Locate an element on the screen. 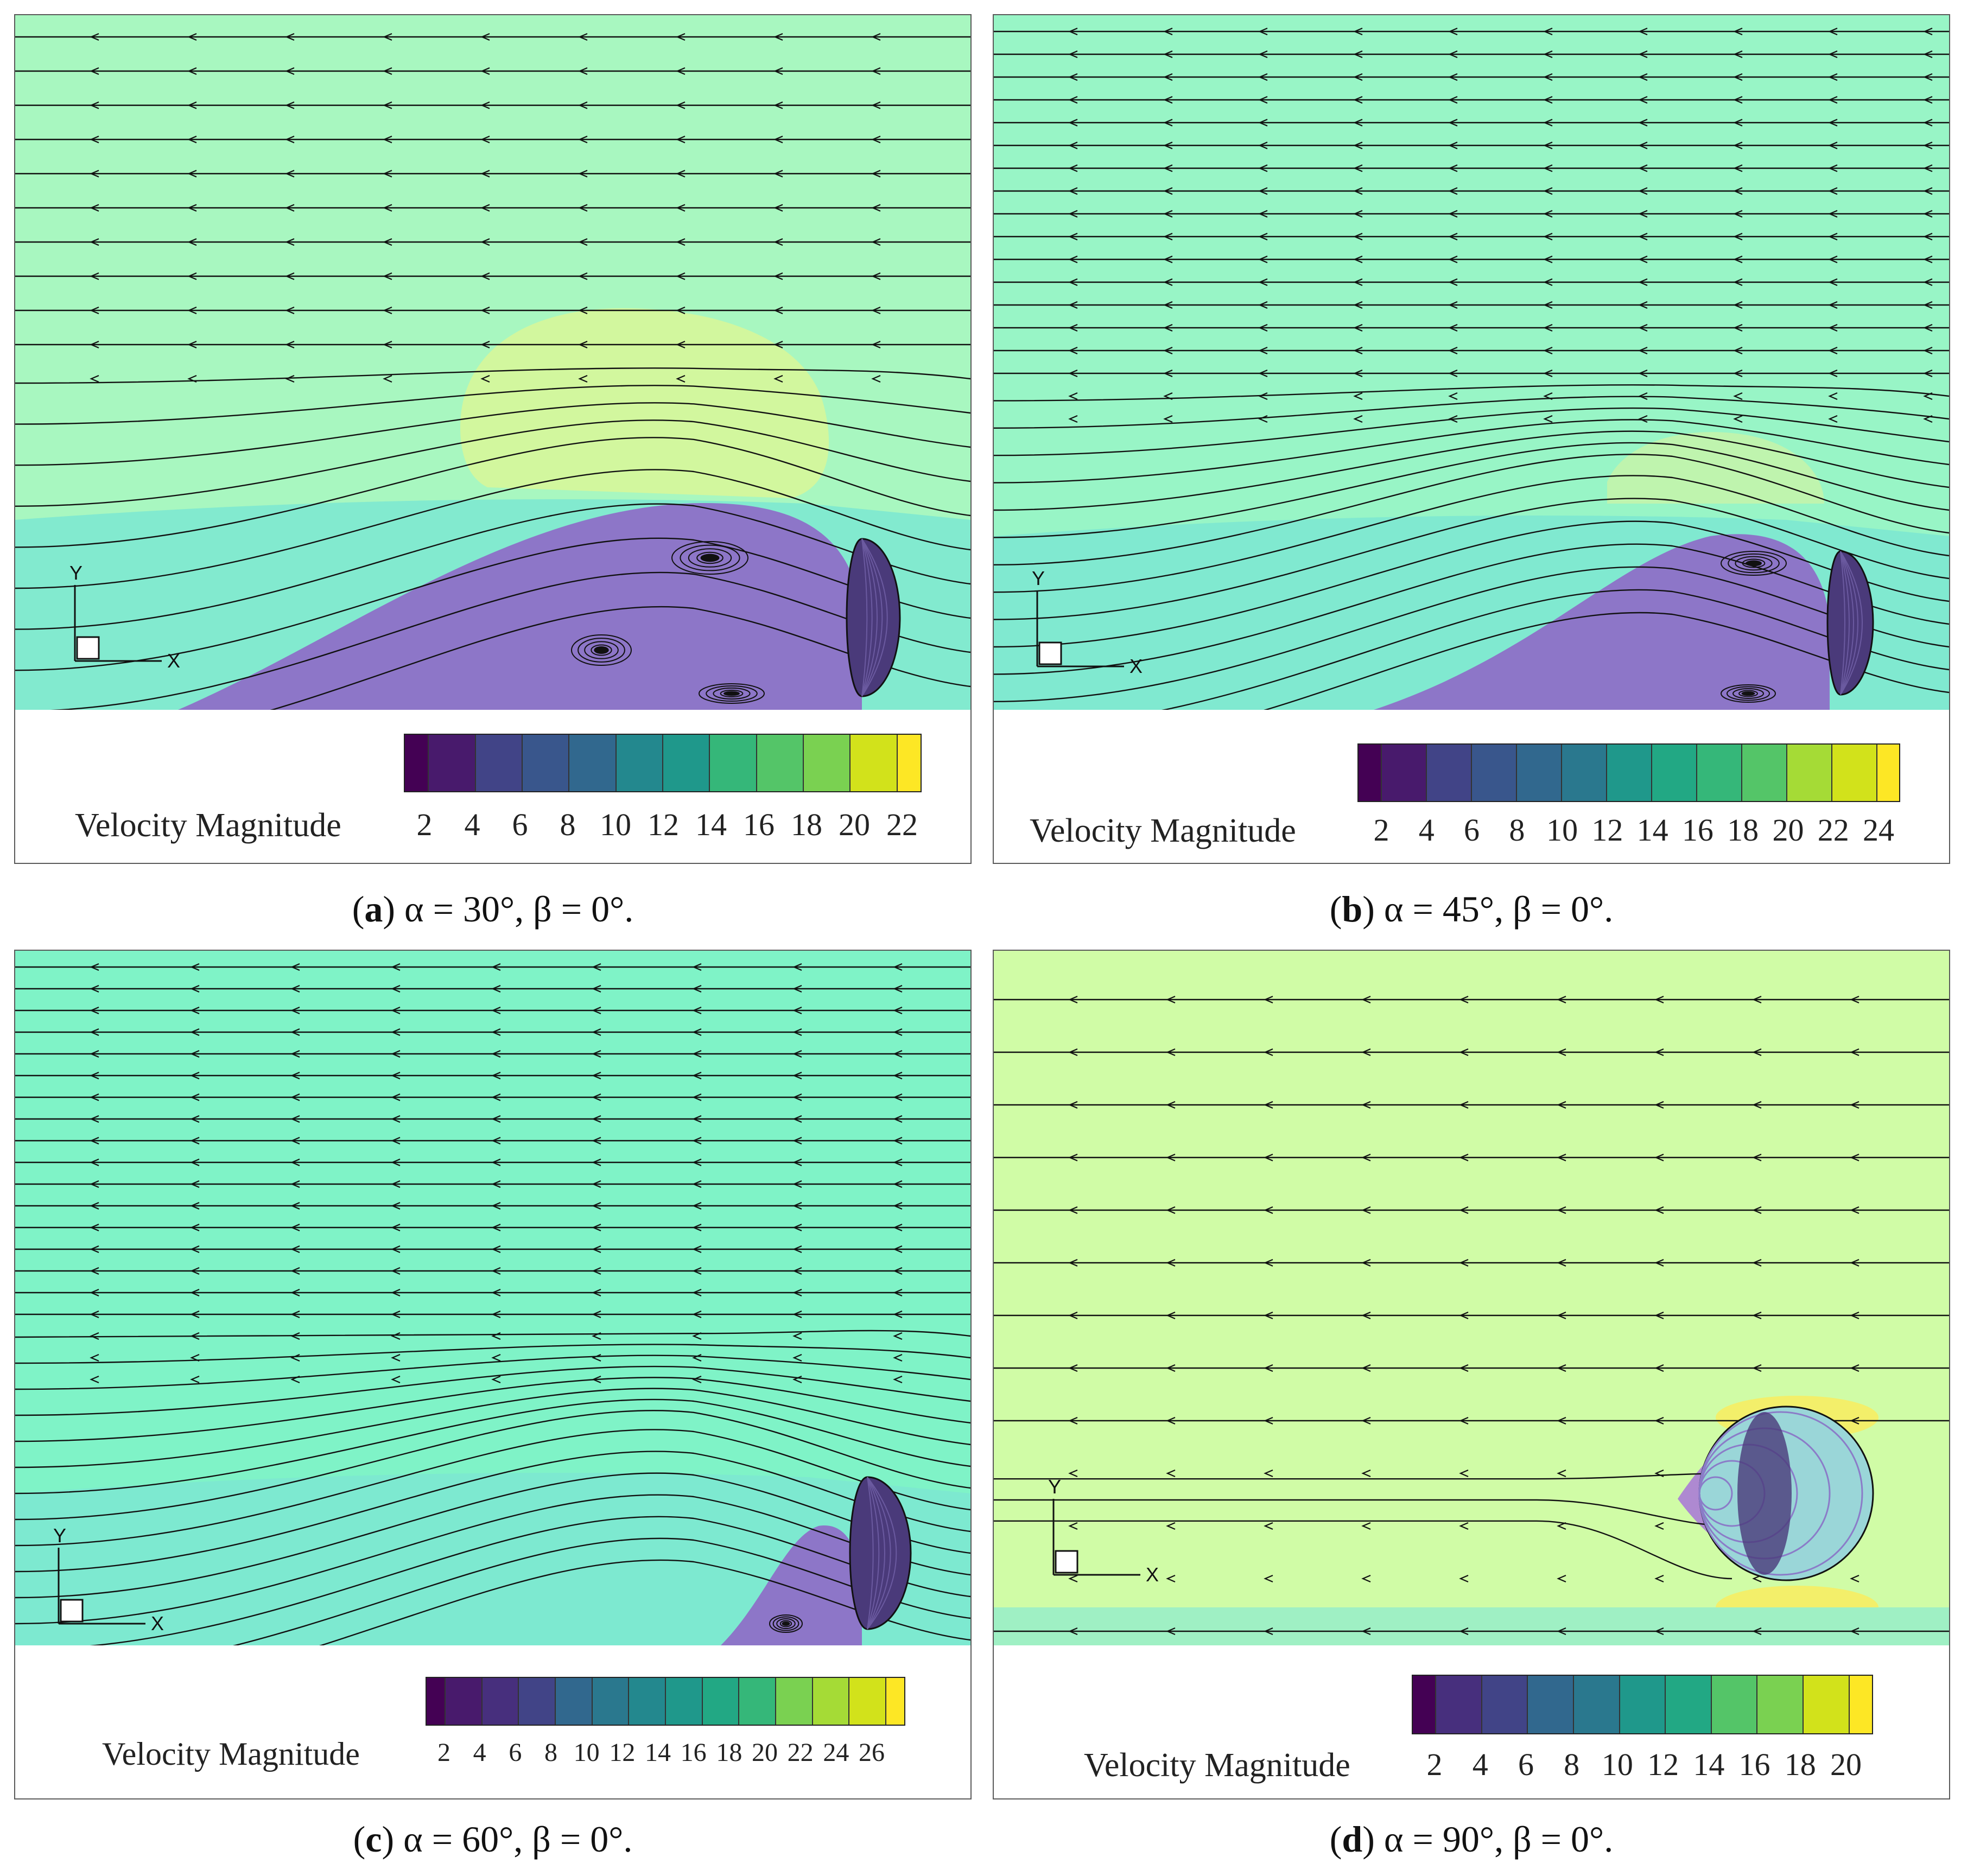  colorbar-title: Velocity Magnitude is located at coordinates (1163, 830).